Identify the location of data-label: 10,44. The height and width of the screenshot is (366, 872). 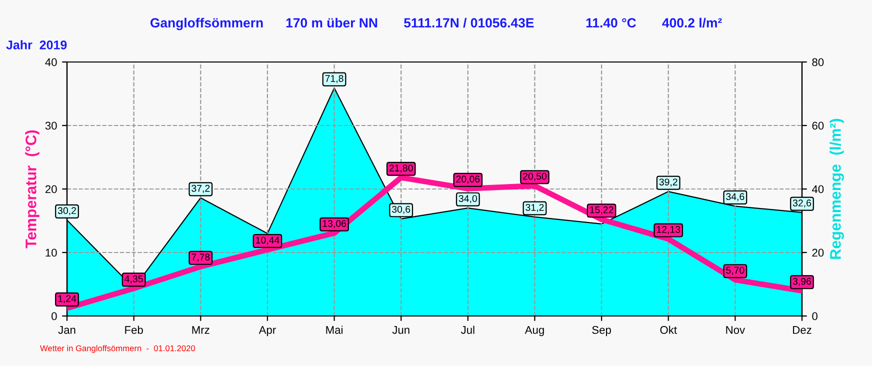
(268, 240).